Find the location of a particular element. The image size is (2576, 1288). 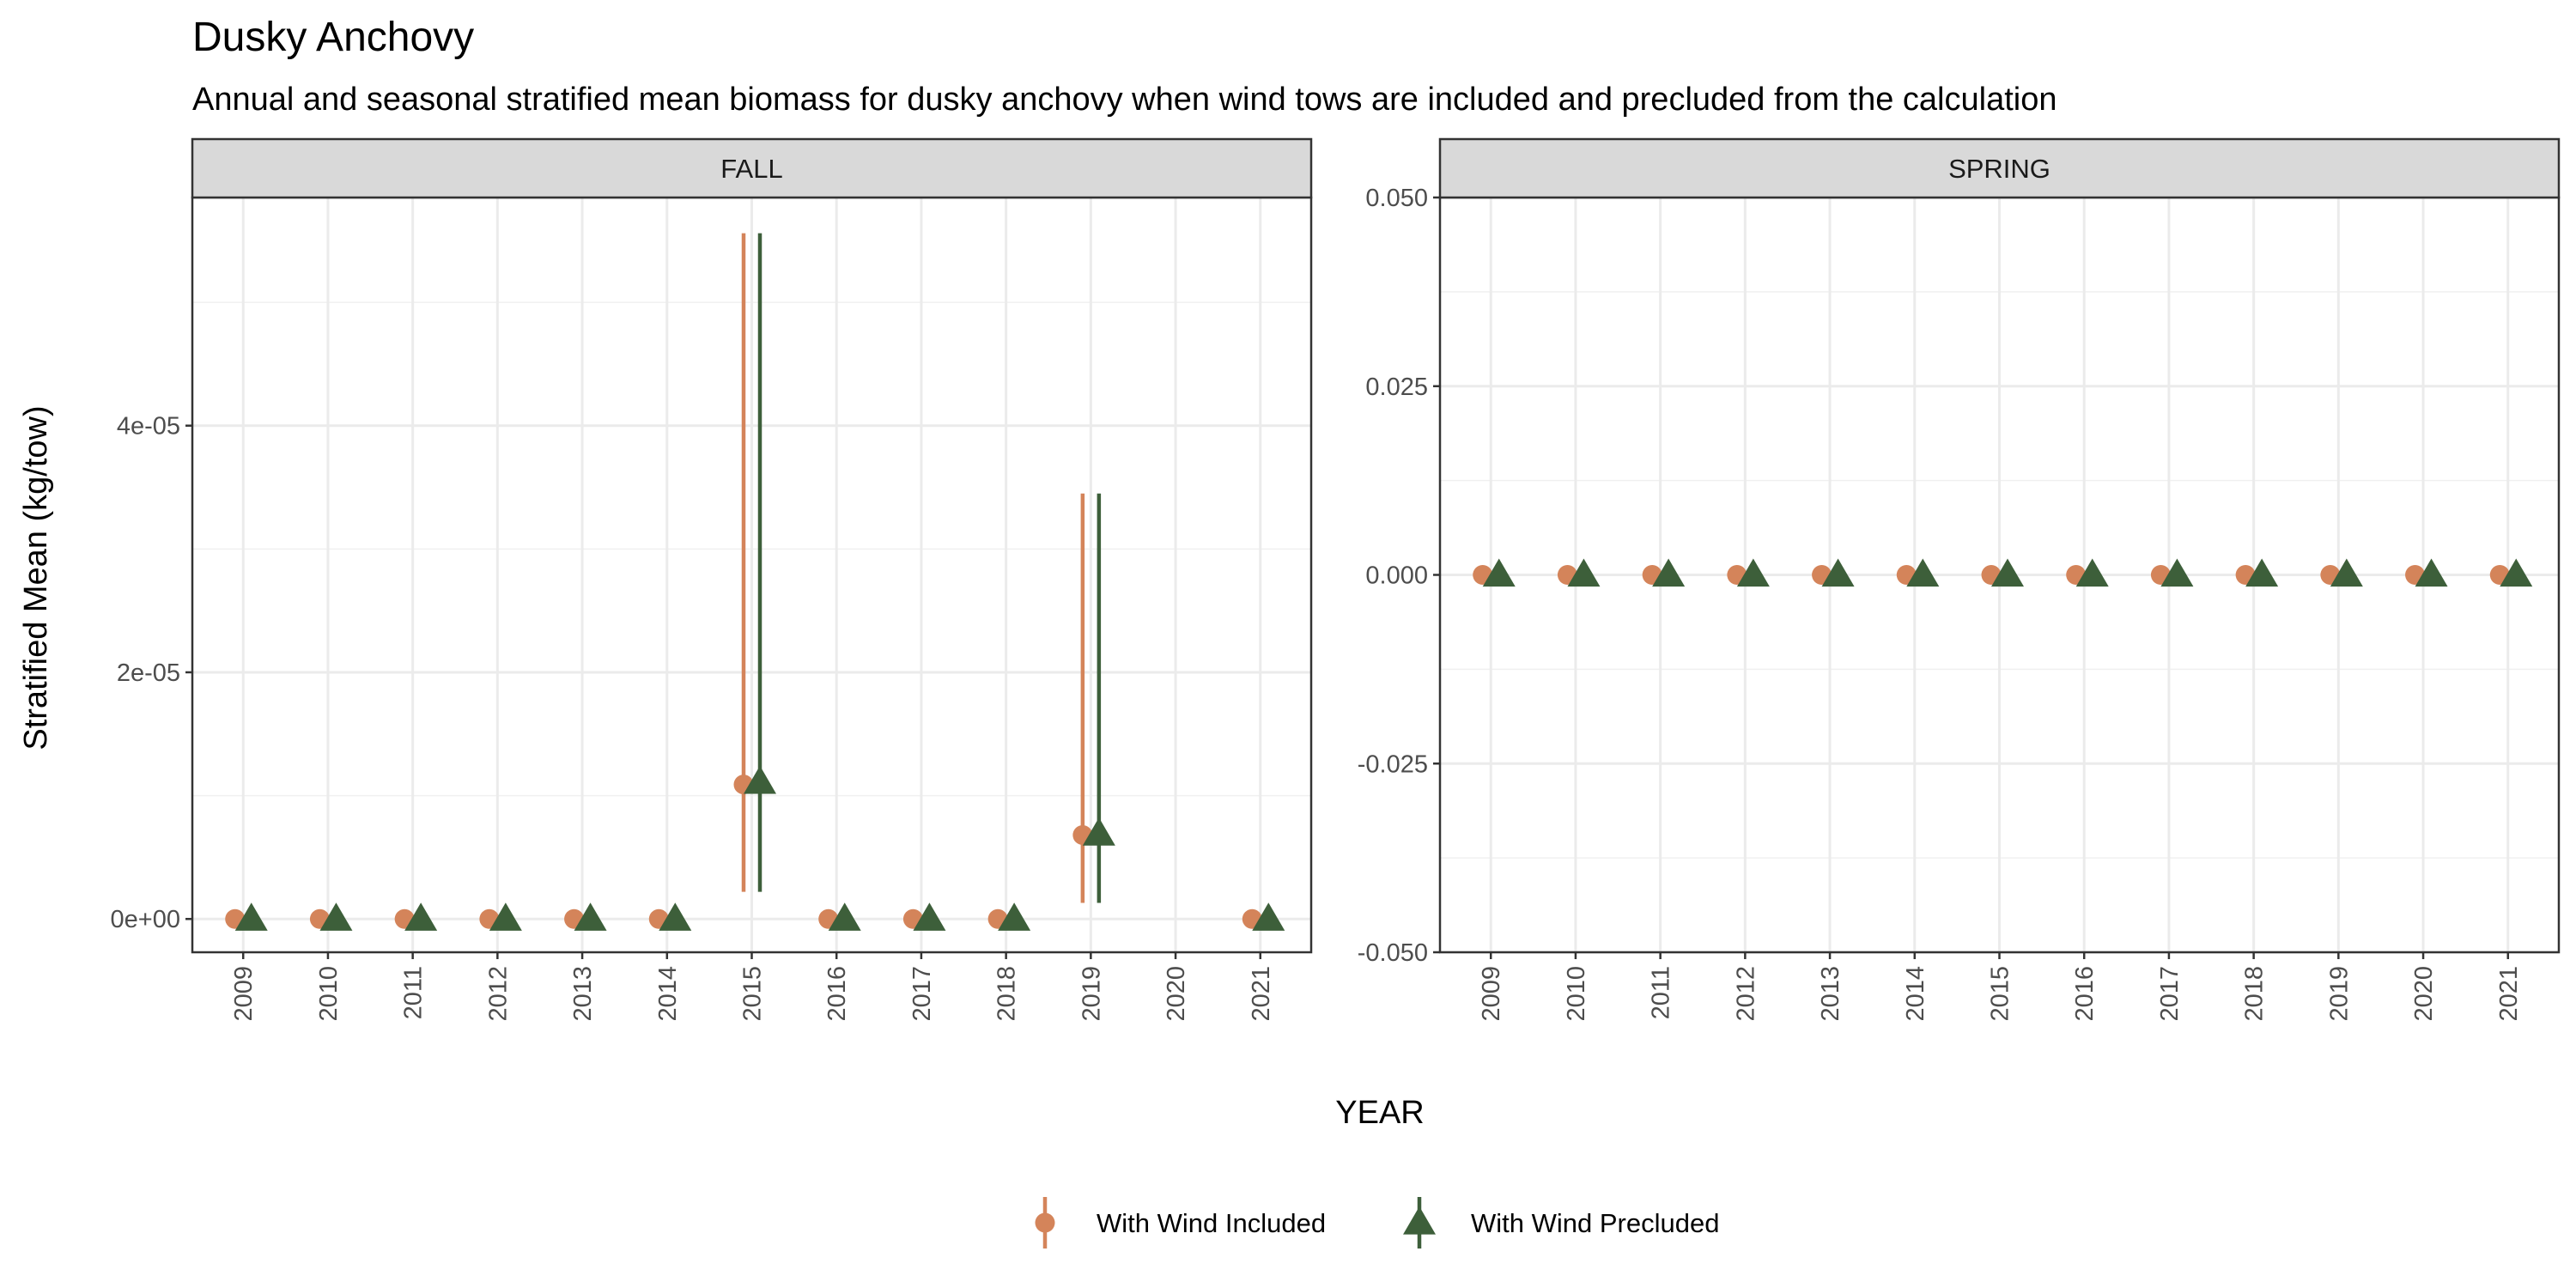

legend-label: With Wind Precluded is located at coordinates (1595, 1223).